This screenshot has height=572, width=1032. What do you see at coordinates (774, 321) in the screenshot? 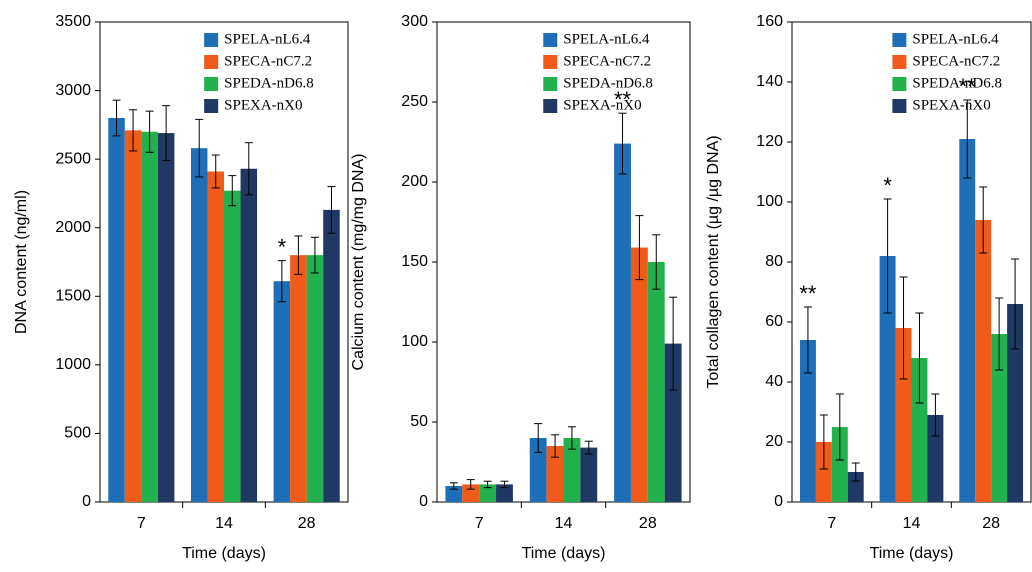
I see `y-tick-label: 60` at bounding box center [774, 321].